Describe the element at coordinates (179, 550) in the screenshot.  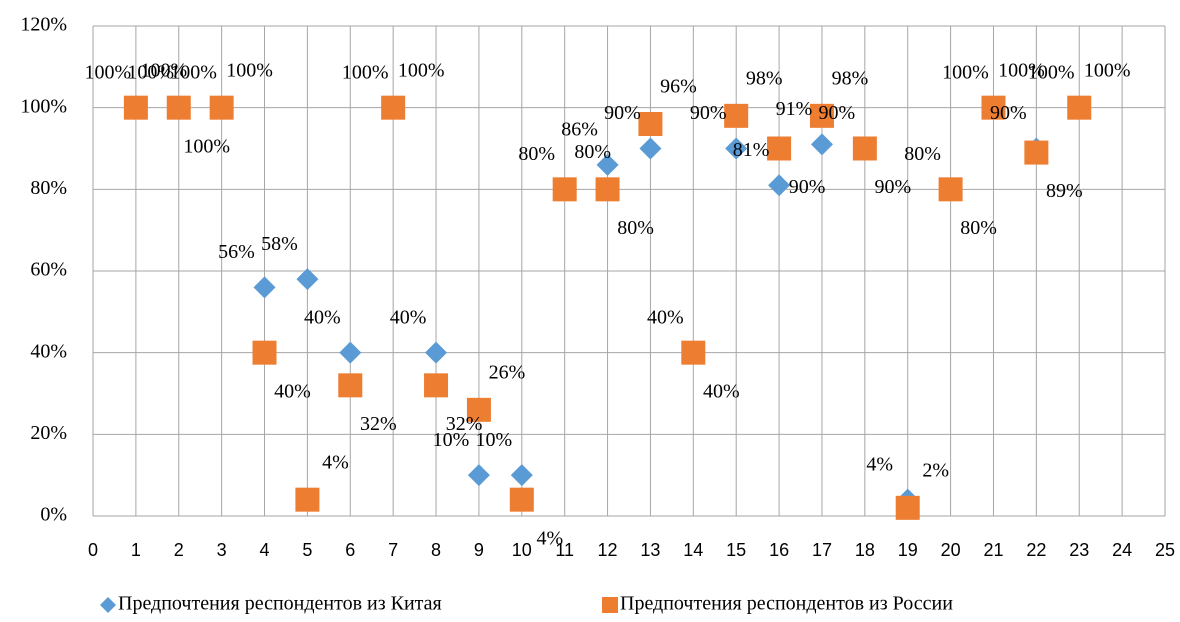
I see `x-tick-label: 2` at that location.